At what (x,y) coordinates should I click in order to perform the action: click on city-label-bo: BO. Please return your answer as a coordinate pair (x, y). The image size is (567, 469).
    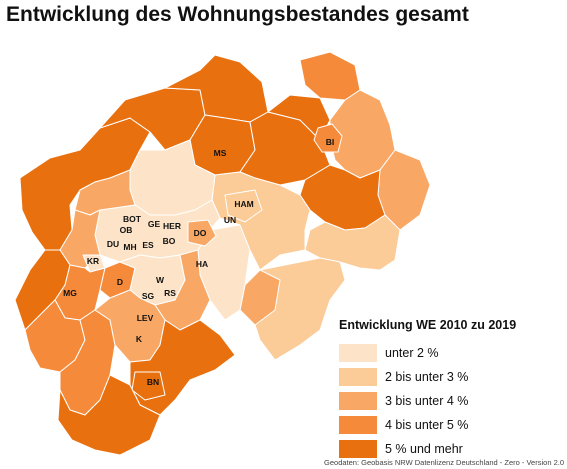
    Looking at the image, I should click on (169, 241).